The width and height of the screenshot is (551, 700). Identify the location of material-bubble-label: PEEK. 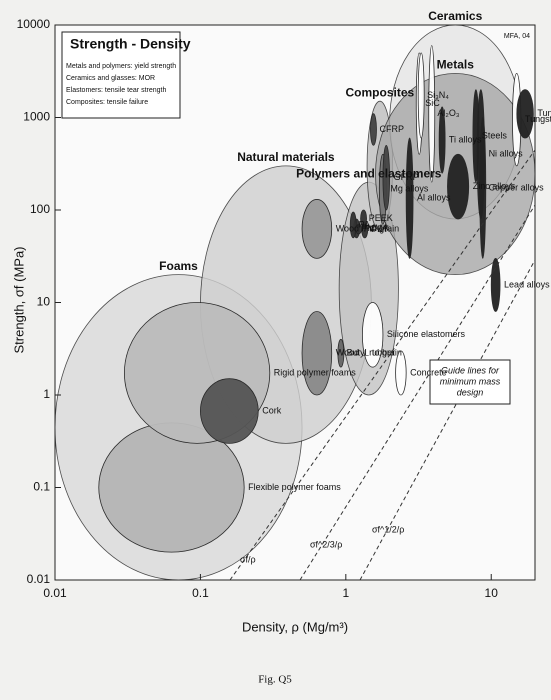
(381, 218).